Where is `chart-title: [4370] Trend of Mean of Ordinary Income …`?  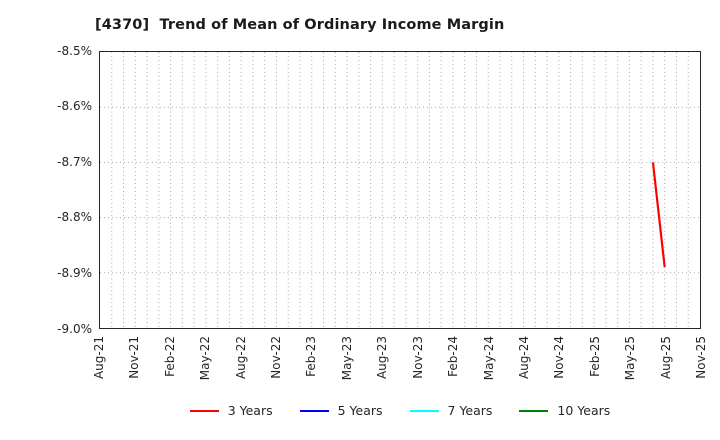 chart-title: [4370] Trend of Mean of Ordinary Income … is located at coordinates (300, 25).